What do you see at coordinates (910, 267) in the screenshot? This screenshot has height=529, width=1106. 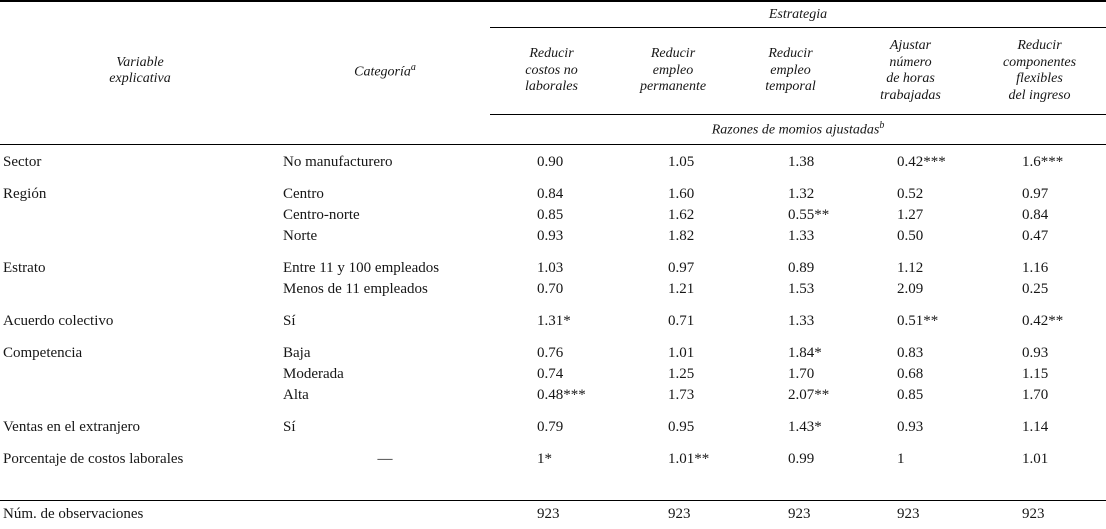 I see `value-cell: 1.12` at bounding box center [910, 267].